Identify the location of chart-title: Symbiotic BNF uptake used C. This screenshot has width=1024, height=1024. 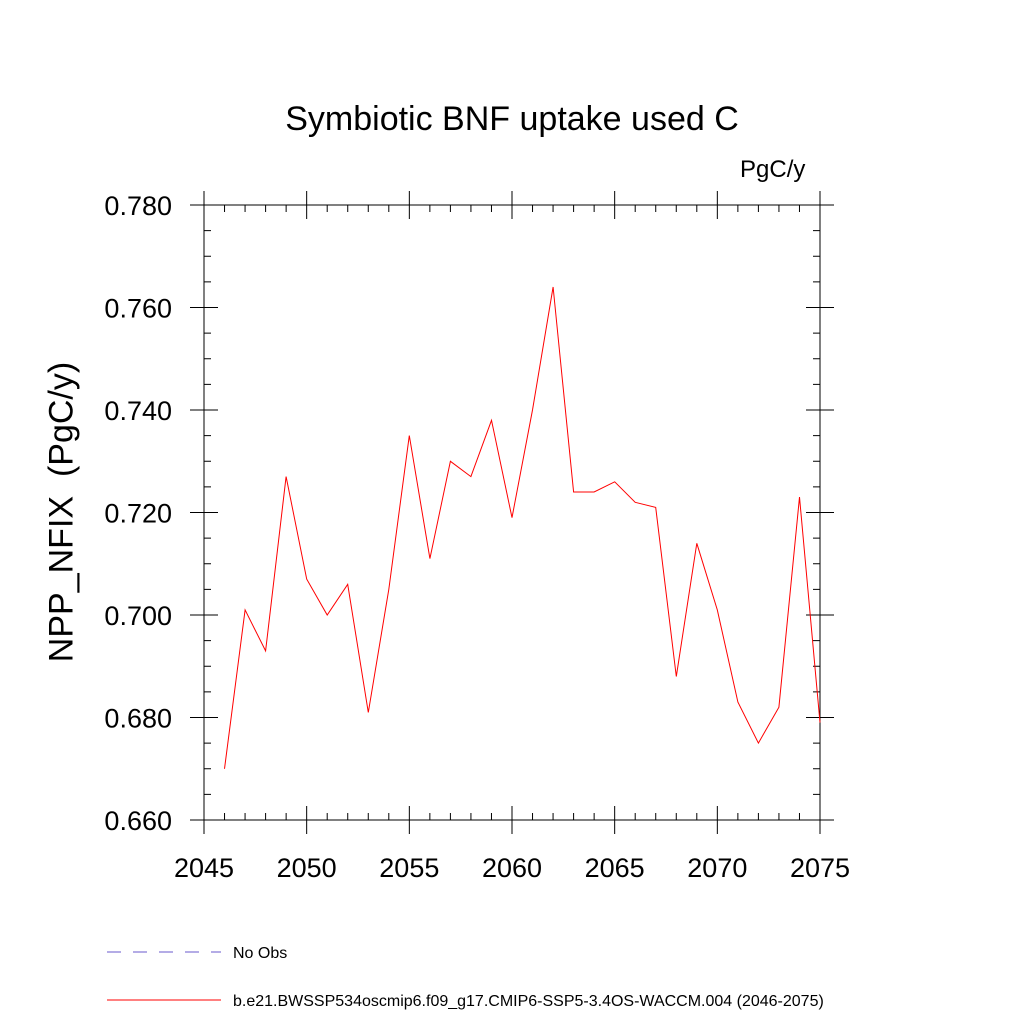
(512, 119).